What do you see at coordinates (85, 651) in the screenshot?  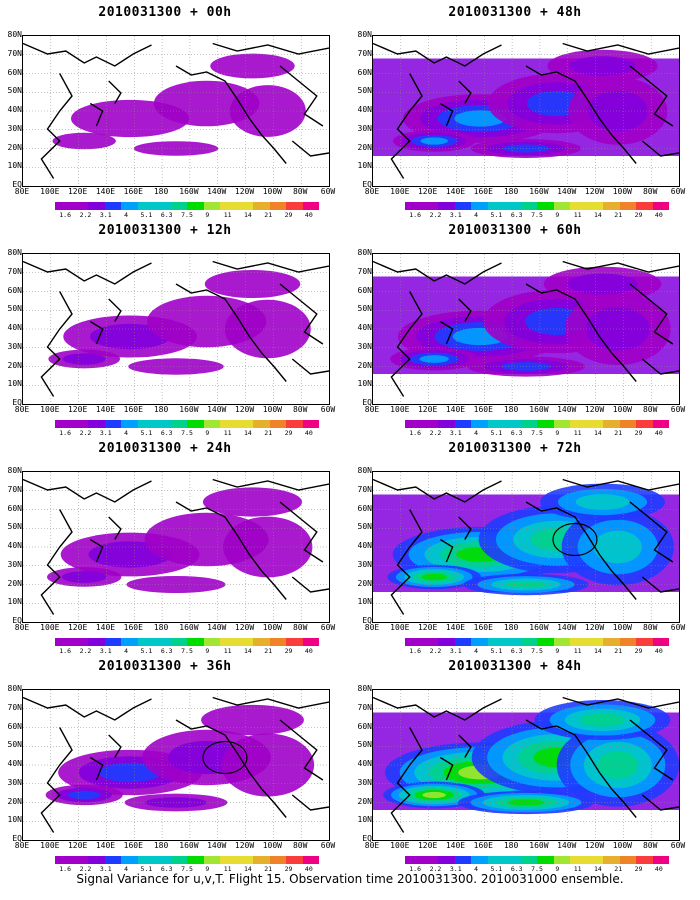 I see `colorbar-label: 2.2` at bounding box center [85, 651].